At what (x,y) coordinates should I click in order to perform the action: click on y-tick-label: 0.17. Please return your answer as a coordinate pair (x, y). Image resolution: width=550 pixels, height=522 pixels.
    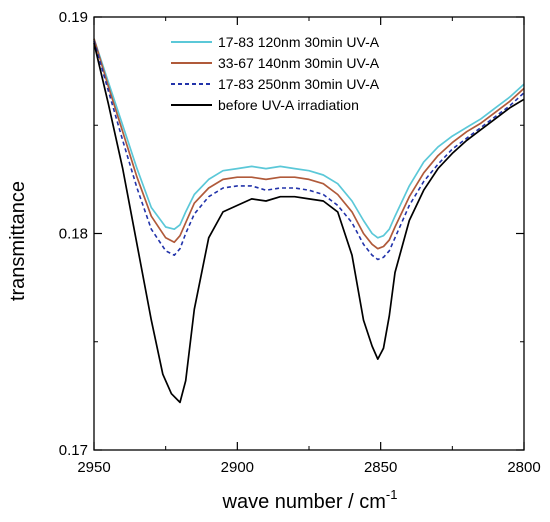
    Looking at the image, I should click on (73, 450).